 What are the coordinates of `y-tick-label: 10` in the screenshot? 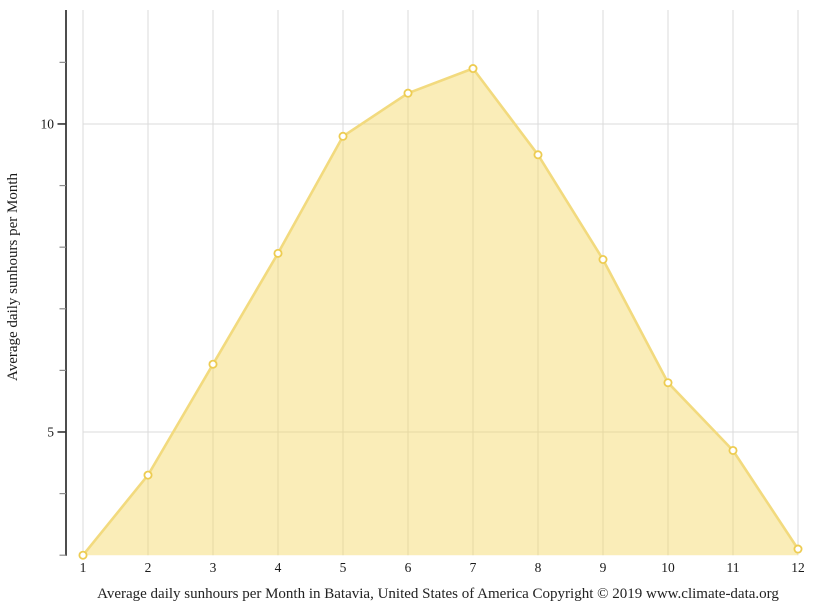 It's located at (48, 123).